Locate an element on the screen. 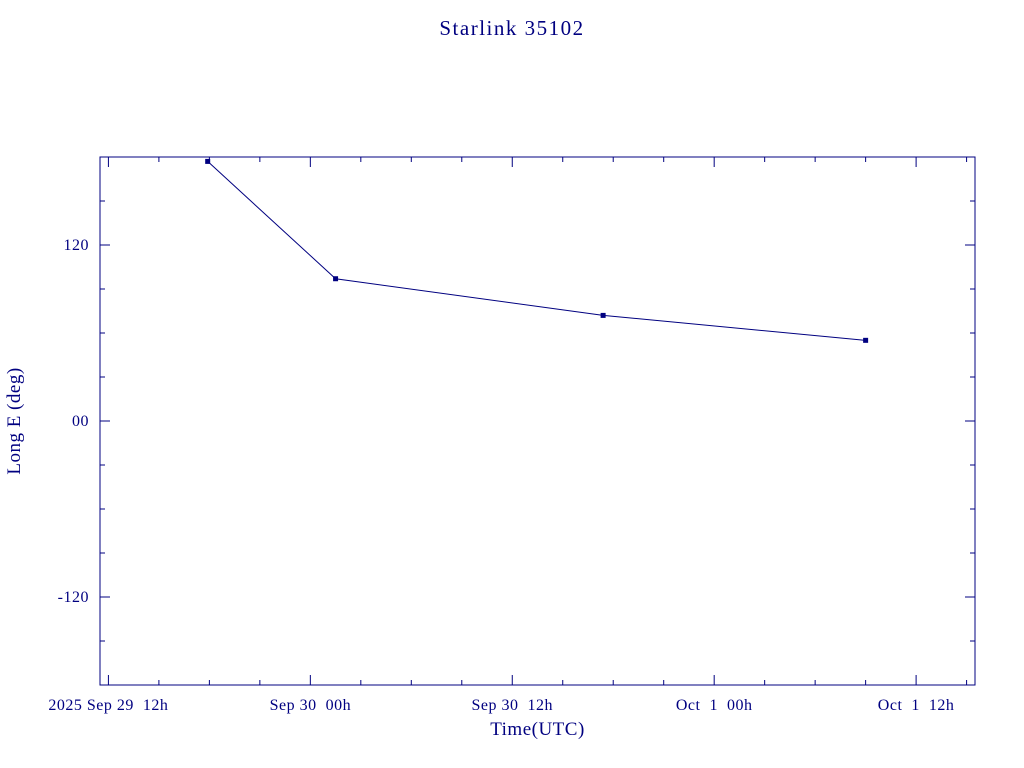 This screenshot has width=1024, height=768. x-tick-label: Sep 30 00h is located at coordinates (311, 705).